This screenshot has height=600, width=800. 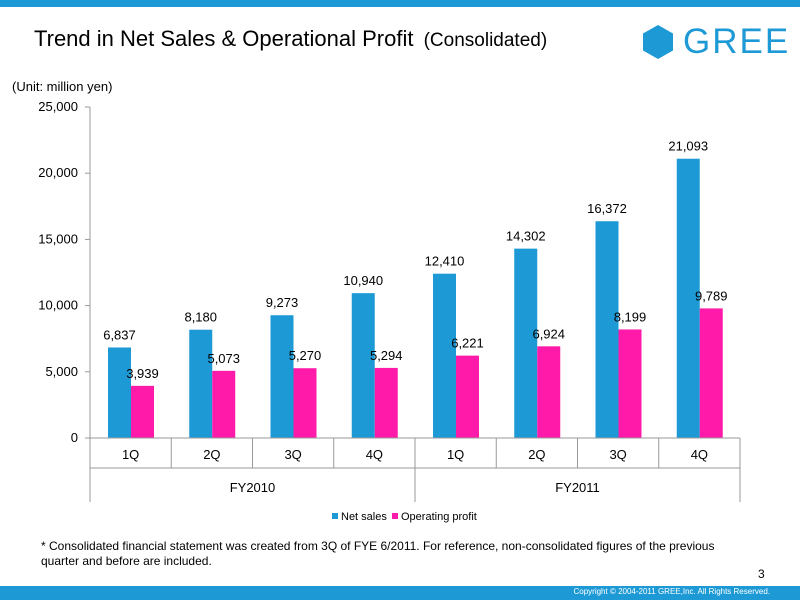 I want to click on operating-profit-label: 5,073, so click(x=223, y=358).